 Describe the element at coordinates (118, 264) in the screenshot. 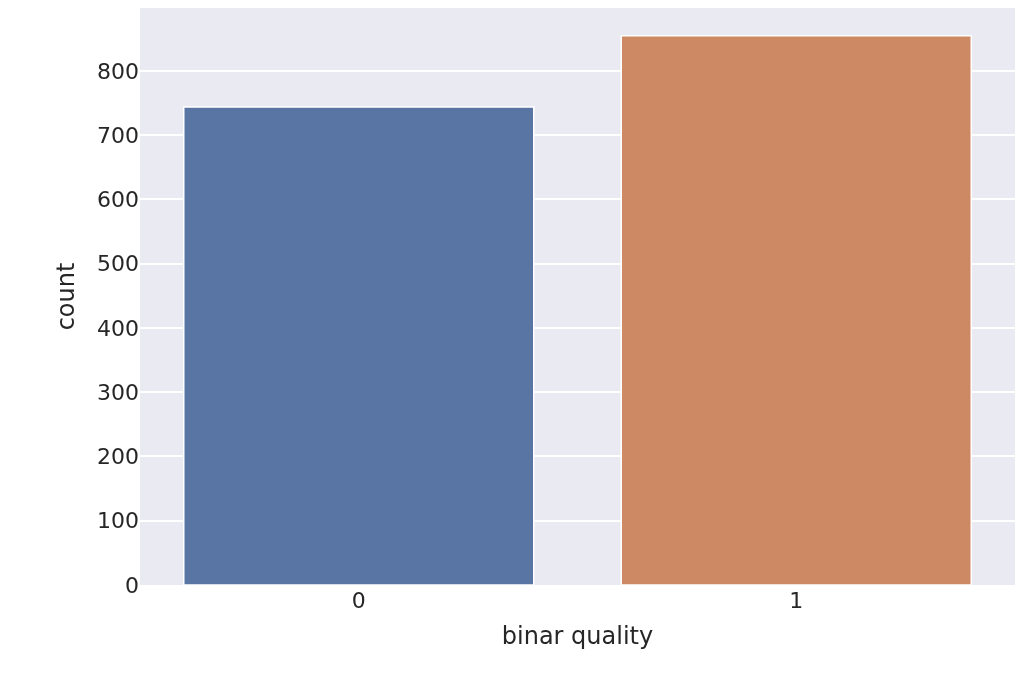

I see `y-tick-label: 500` at that location.